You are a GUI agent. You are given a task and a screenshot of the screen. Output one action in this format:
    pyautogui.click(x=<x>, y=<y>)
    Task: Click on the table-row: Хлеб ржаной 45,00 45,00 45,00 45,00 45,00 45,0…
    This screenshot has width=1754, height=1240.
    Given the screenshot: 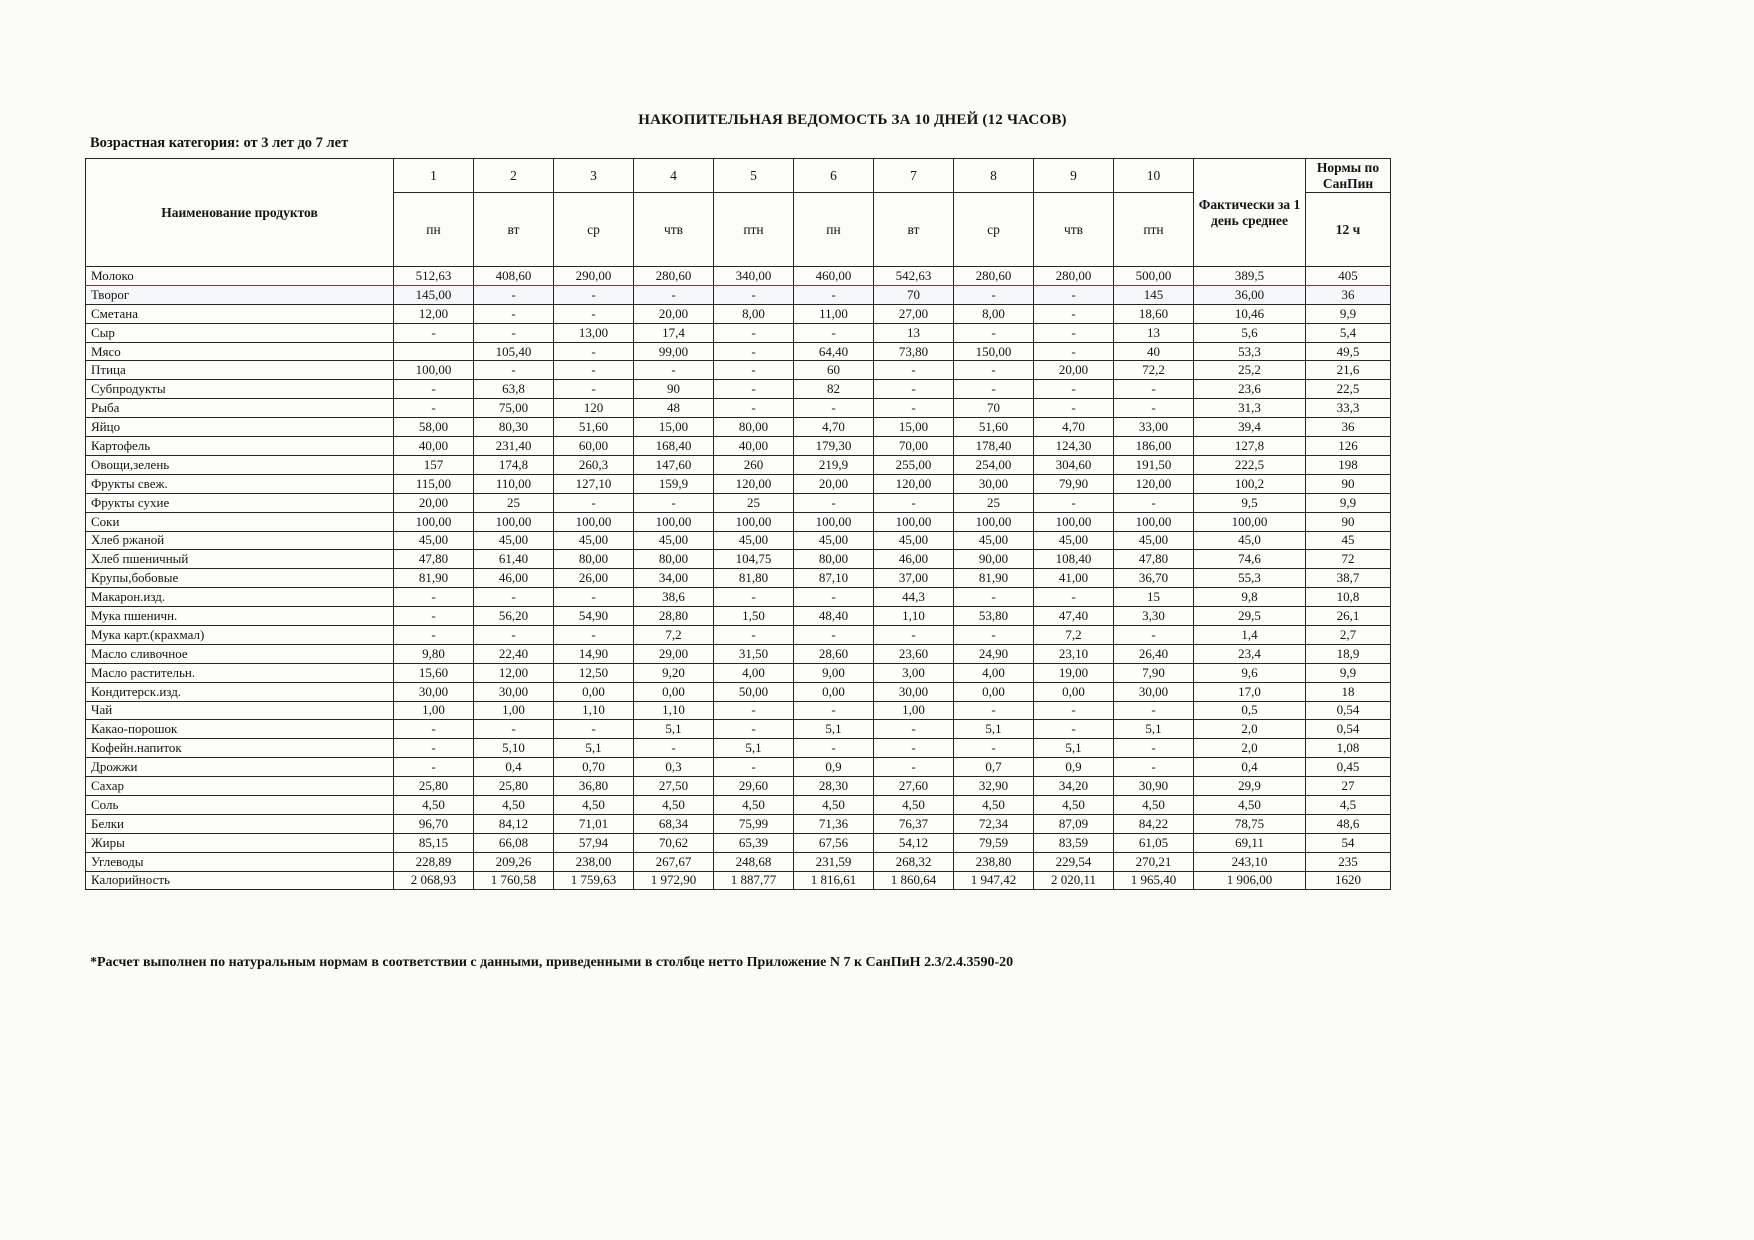 What is the action you would take?
    pyautogui.click(x=738, y=540)
    